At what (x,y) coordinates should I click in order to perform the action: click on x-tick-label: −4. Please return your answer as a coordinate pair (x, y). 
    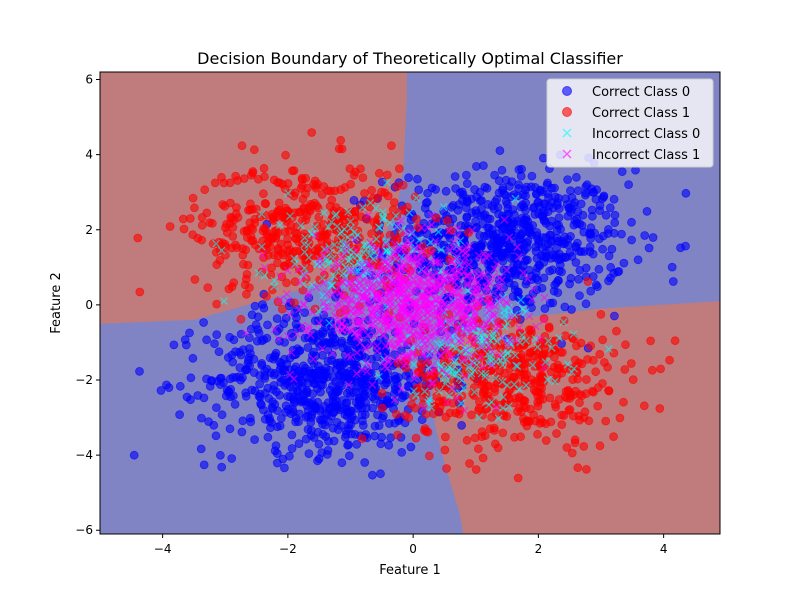
    Looking at the image, I should click on (163, 549).